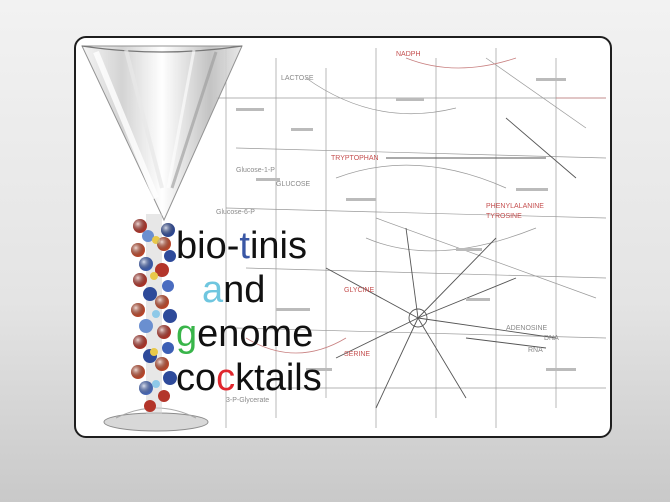 Image resolution: width=670 pixels, height=502 pixels. What do you see at coordinates (408, 54) in the screenshot?
I see `map-label: NADPH` at bounding box center [408, 54].